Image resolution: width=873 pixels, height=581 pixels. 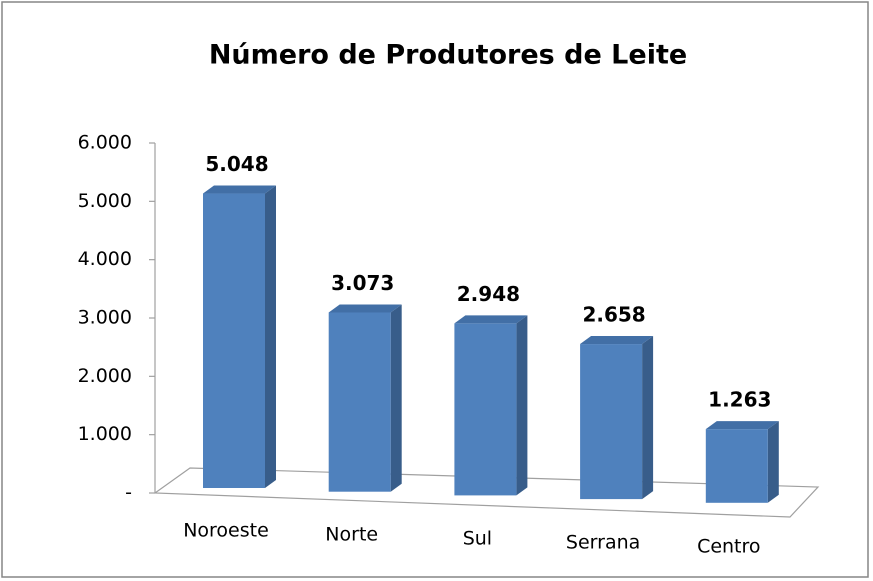 I want to click on x-tick-label: Sul, so click(x=477, y=539).